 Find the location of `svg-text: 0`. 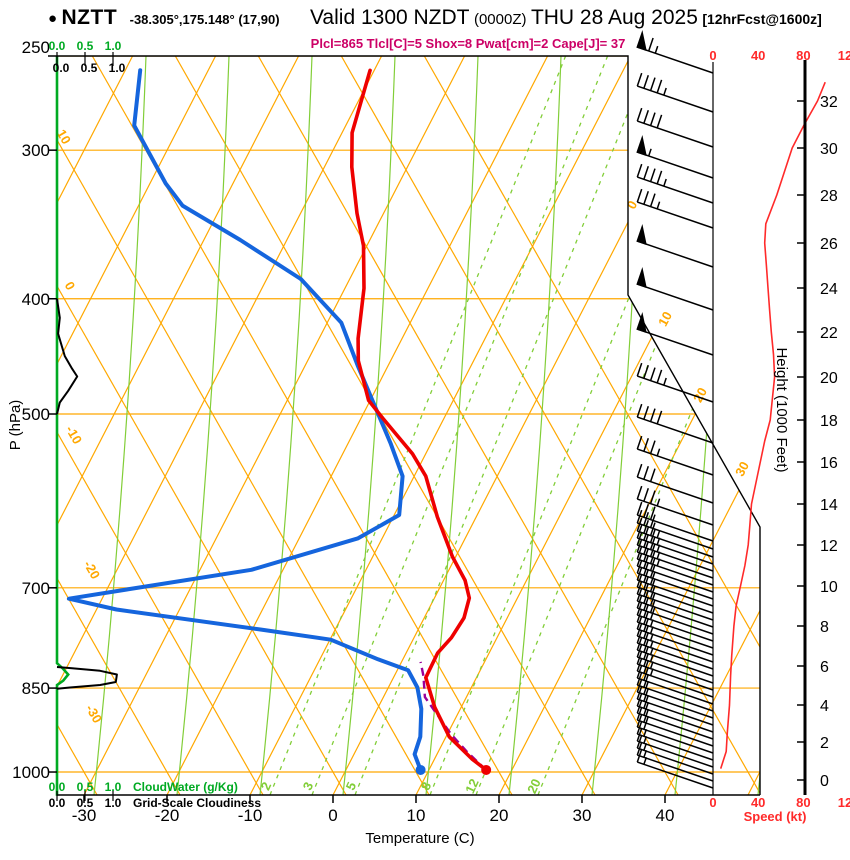

svg-text: 0 is located at coordinates (70, 286).